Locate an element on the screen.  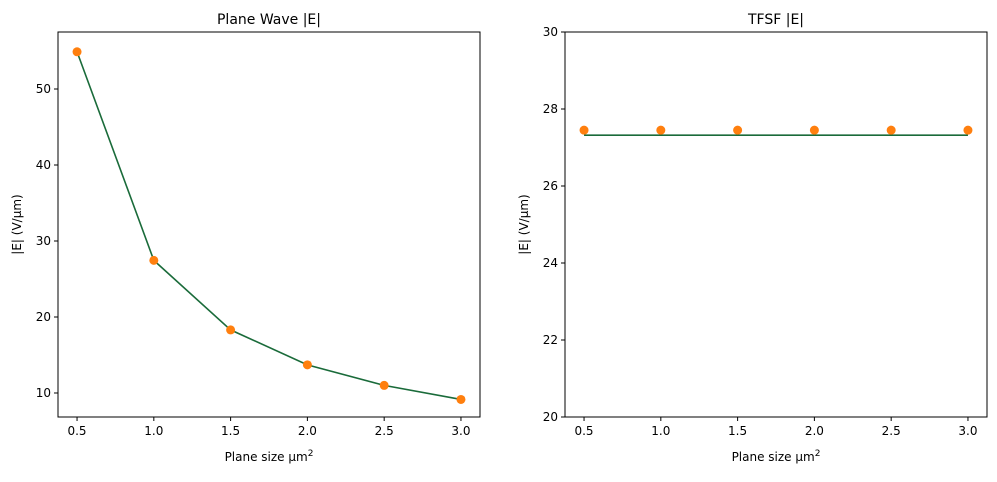
y-tick-label: 28 is located at coordinates (550, 109).